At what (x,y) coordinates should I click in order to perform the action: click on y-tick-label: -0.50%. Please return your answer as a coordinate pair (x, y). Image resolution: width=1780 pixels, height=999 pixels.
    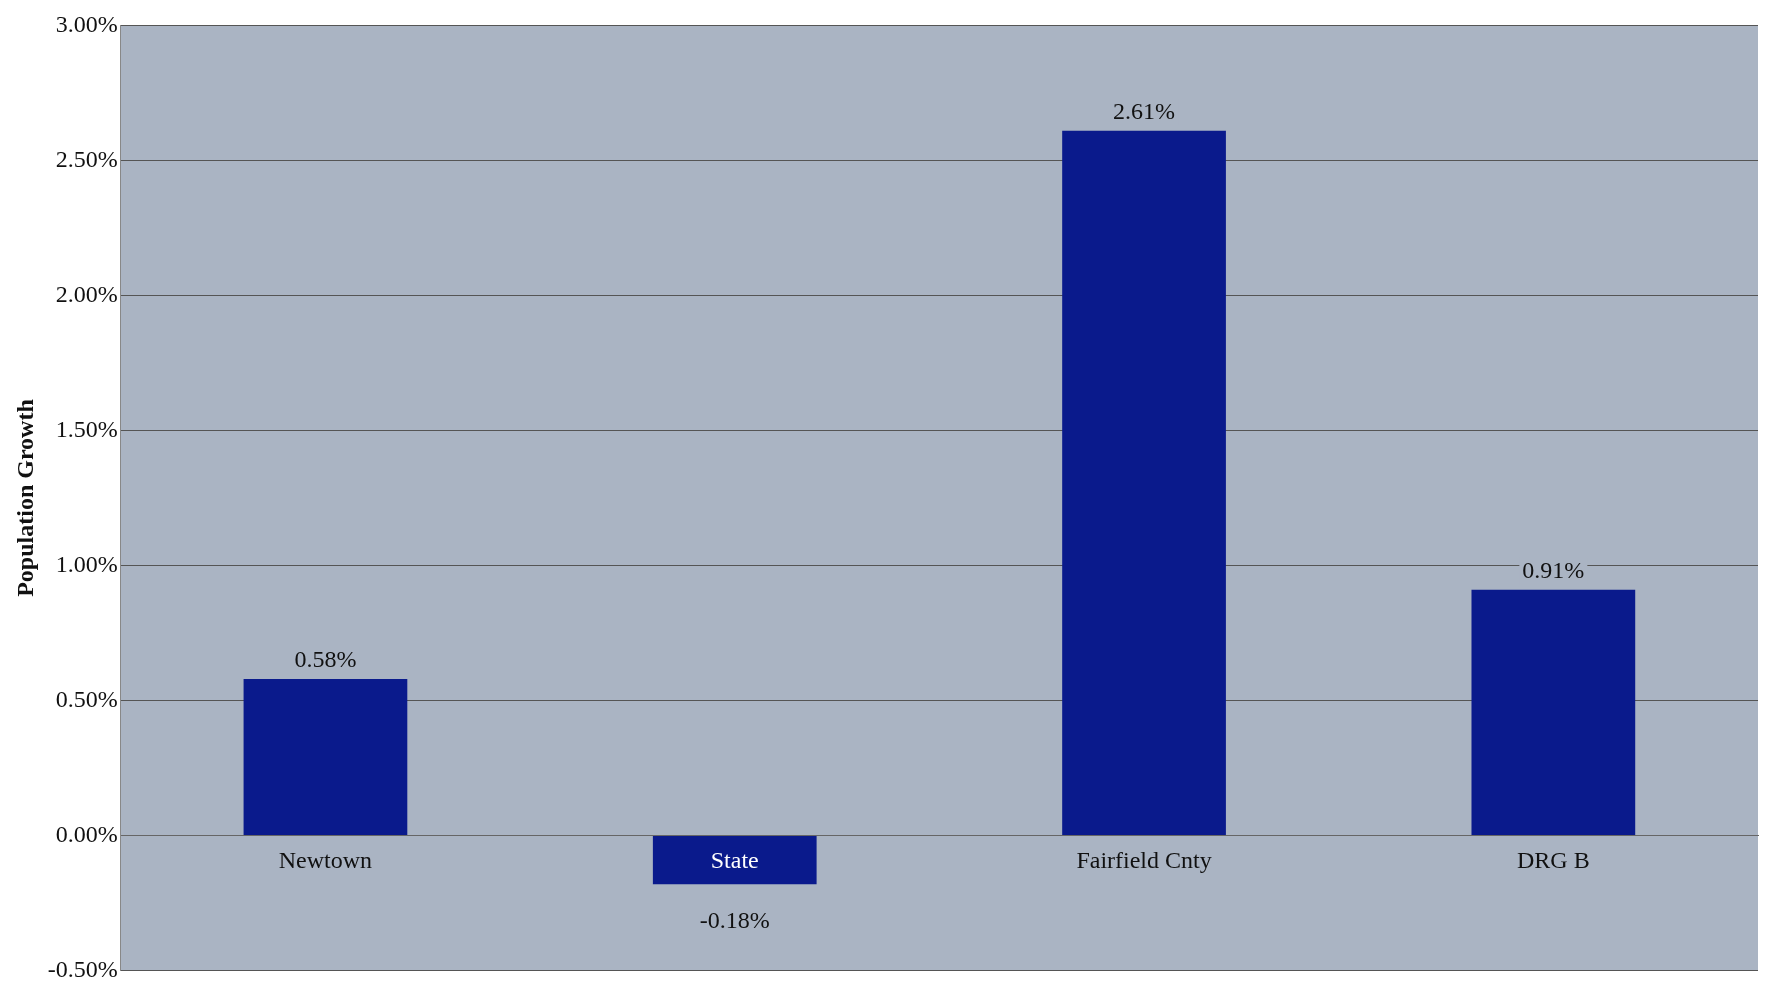
    Looking at the image, I should click on (82, 968).